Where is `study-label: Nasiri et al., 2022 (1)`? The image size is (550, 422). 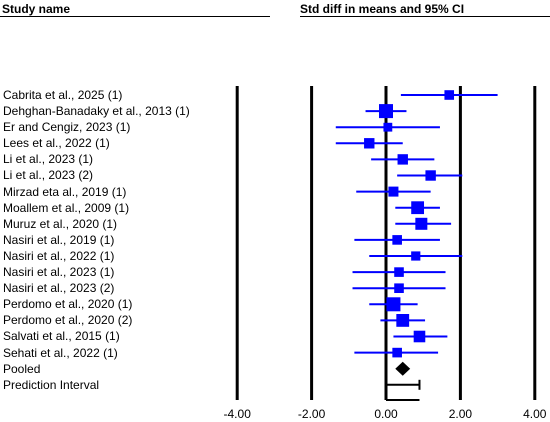
study-label: Nasiri et al., 2022 (1) is located at coordinates (59, 255).